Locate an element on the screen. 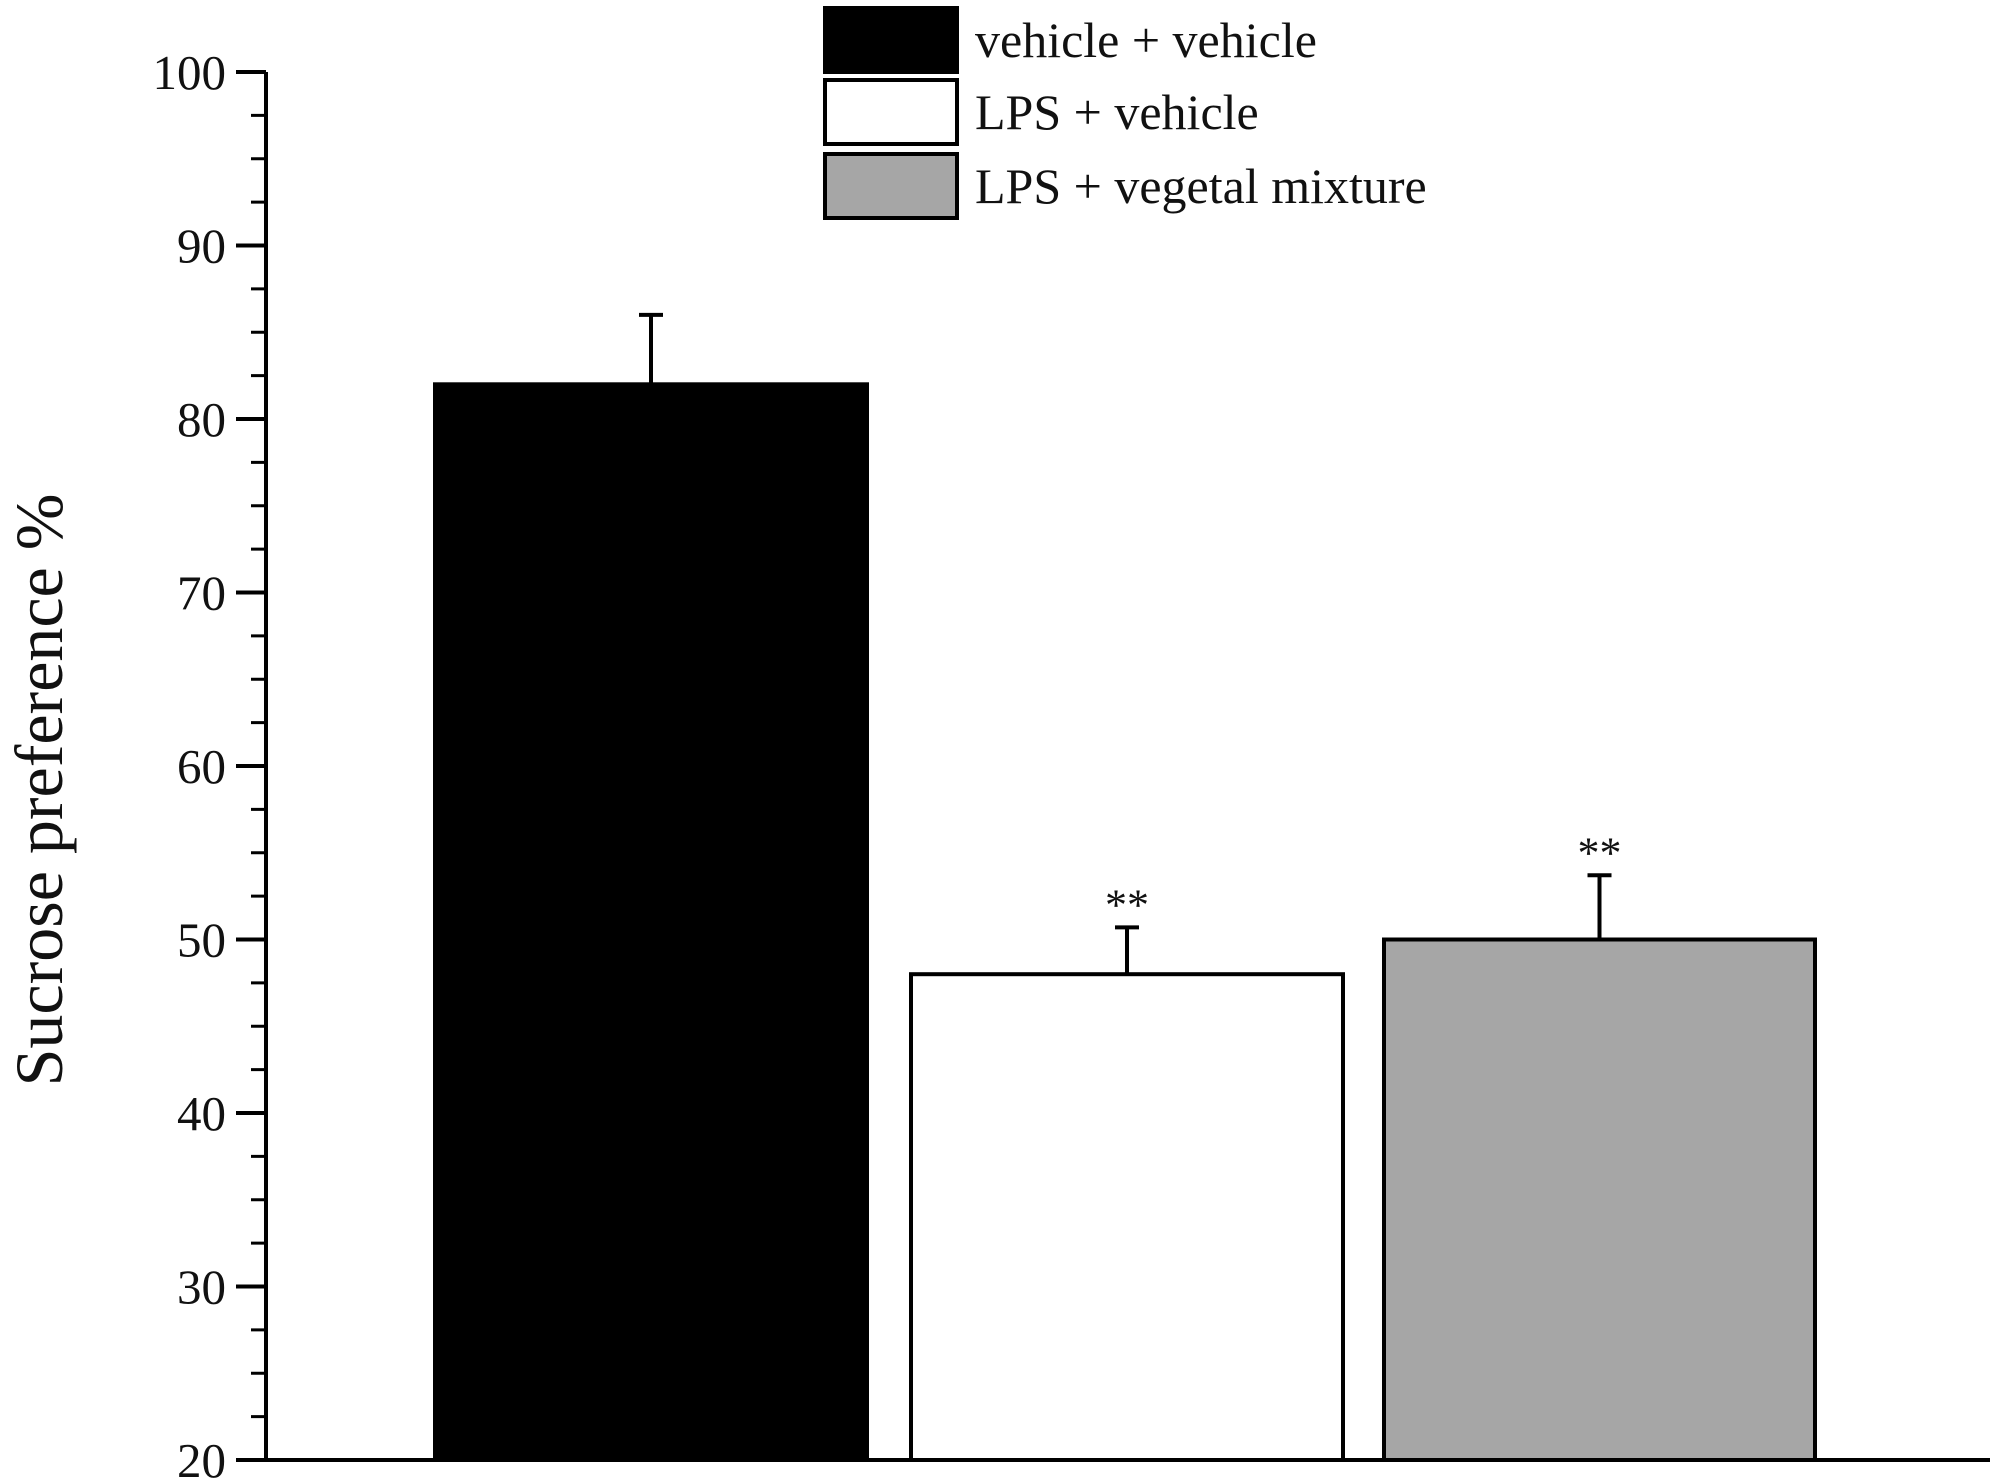 Image resolution: width=1995 pixels, height=1483 pixels. significance-label-3: ** is located at coordinates (1600, 852).